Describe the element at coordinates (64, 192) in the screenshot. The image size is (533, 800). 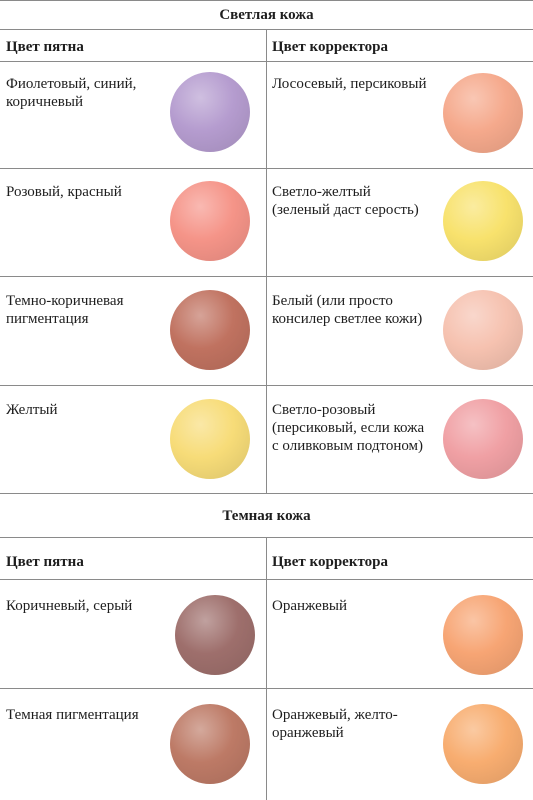
I see `spot-color-label: Розовый, красный` at that location.